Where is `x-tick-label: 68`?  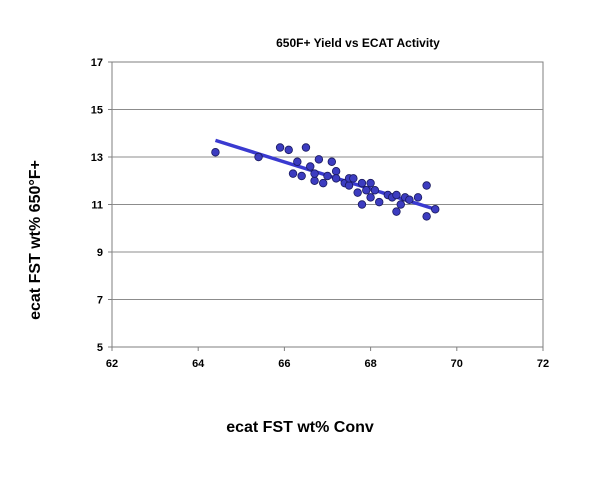 x-tick-label: 68 is located at coordinates (370, 364).